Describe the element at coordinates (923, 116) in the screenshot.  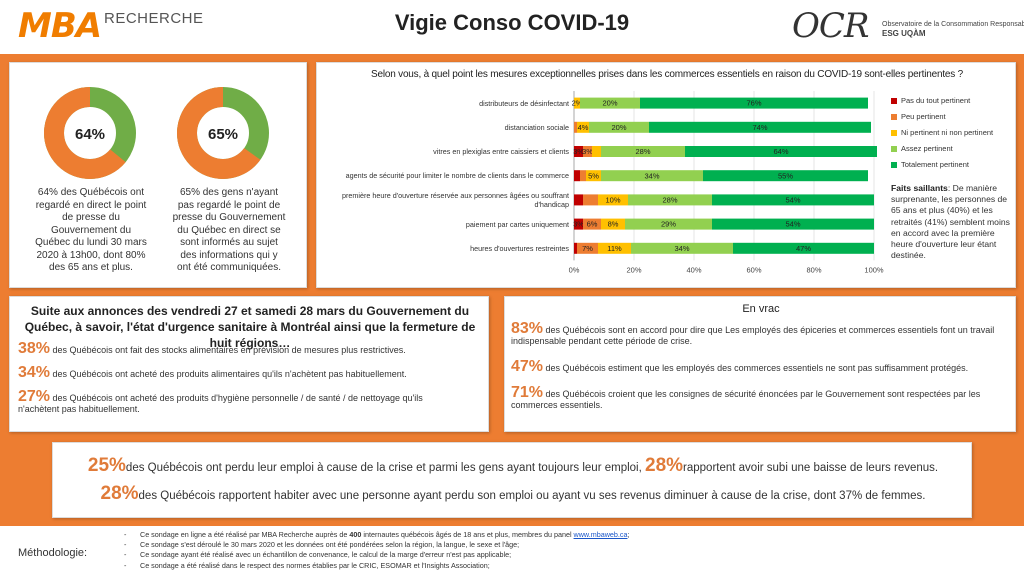
I see `legend-label: Peu pertinent` at that location.